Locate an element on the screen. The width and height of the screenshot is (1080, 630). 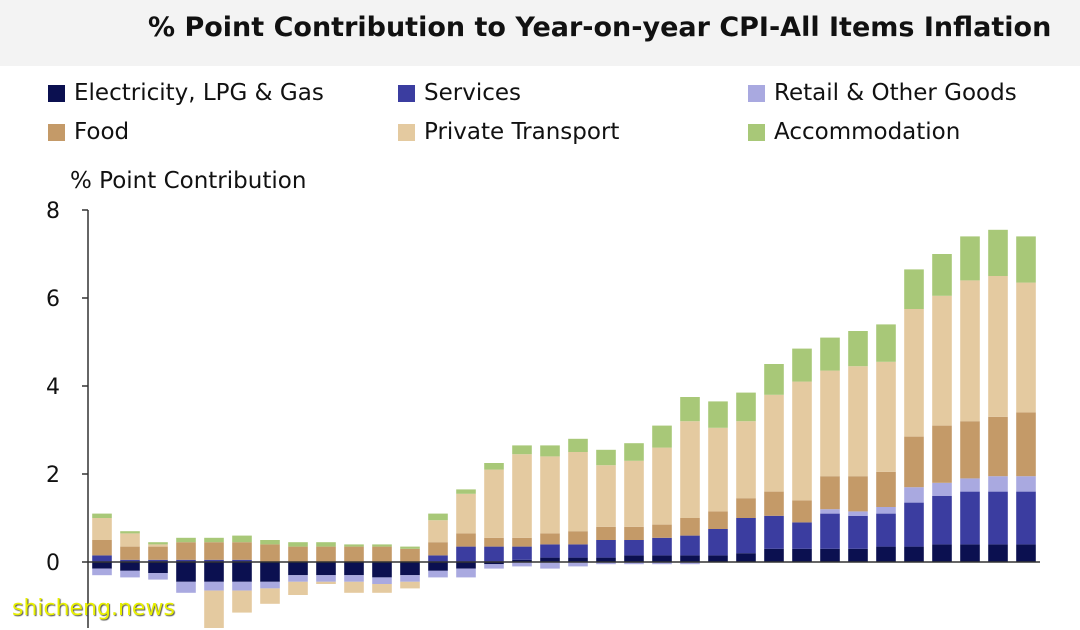
legend-label-services: Services is located at coordinates (472, 93).